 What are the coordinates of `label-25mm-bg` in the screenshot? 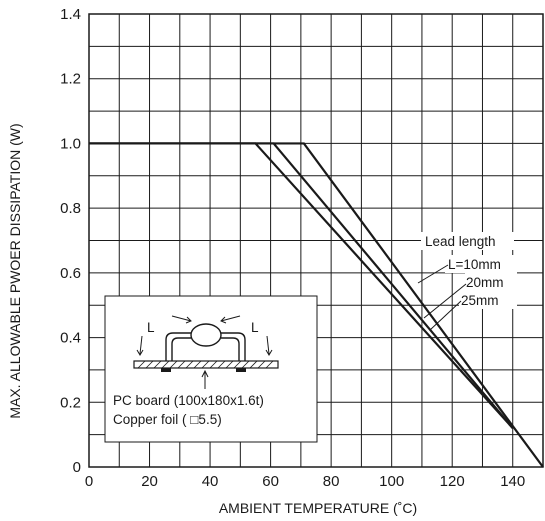 It's located at (488, 300).